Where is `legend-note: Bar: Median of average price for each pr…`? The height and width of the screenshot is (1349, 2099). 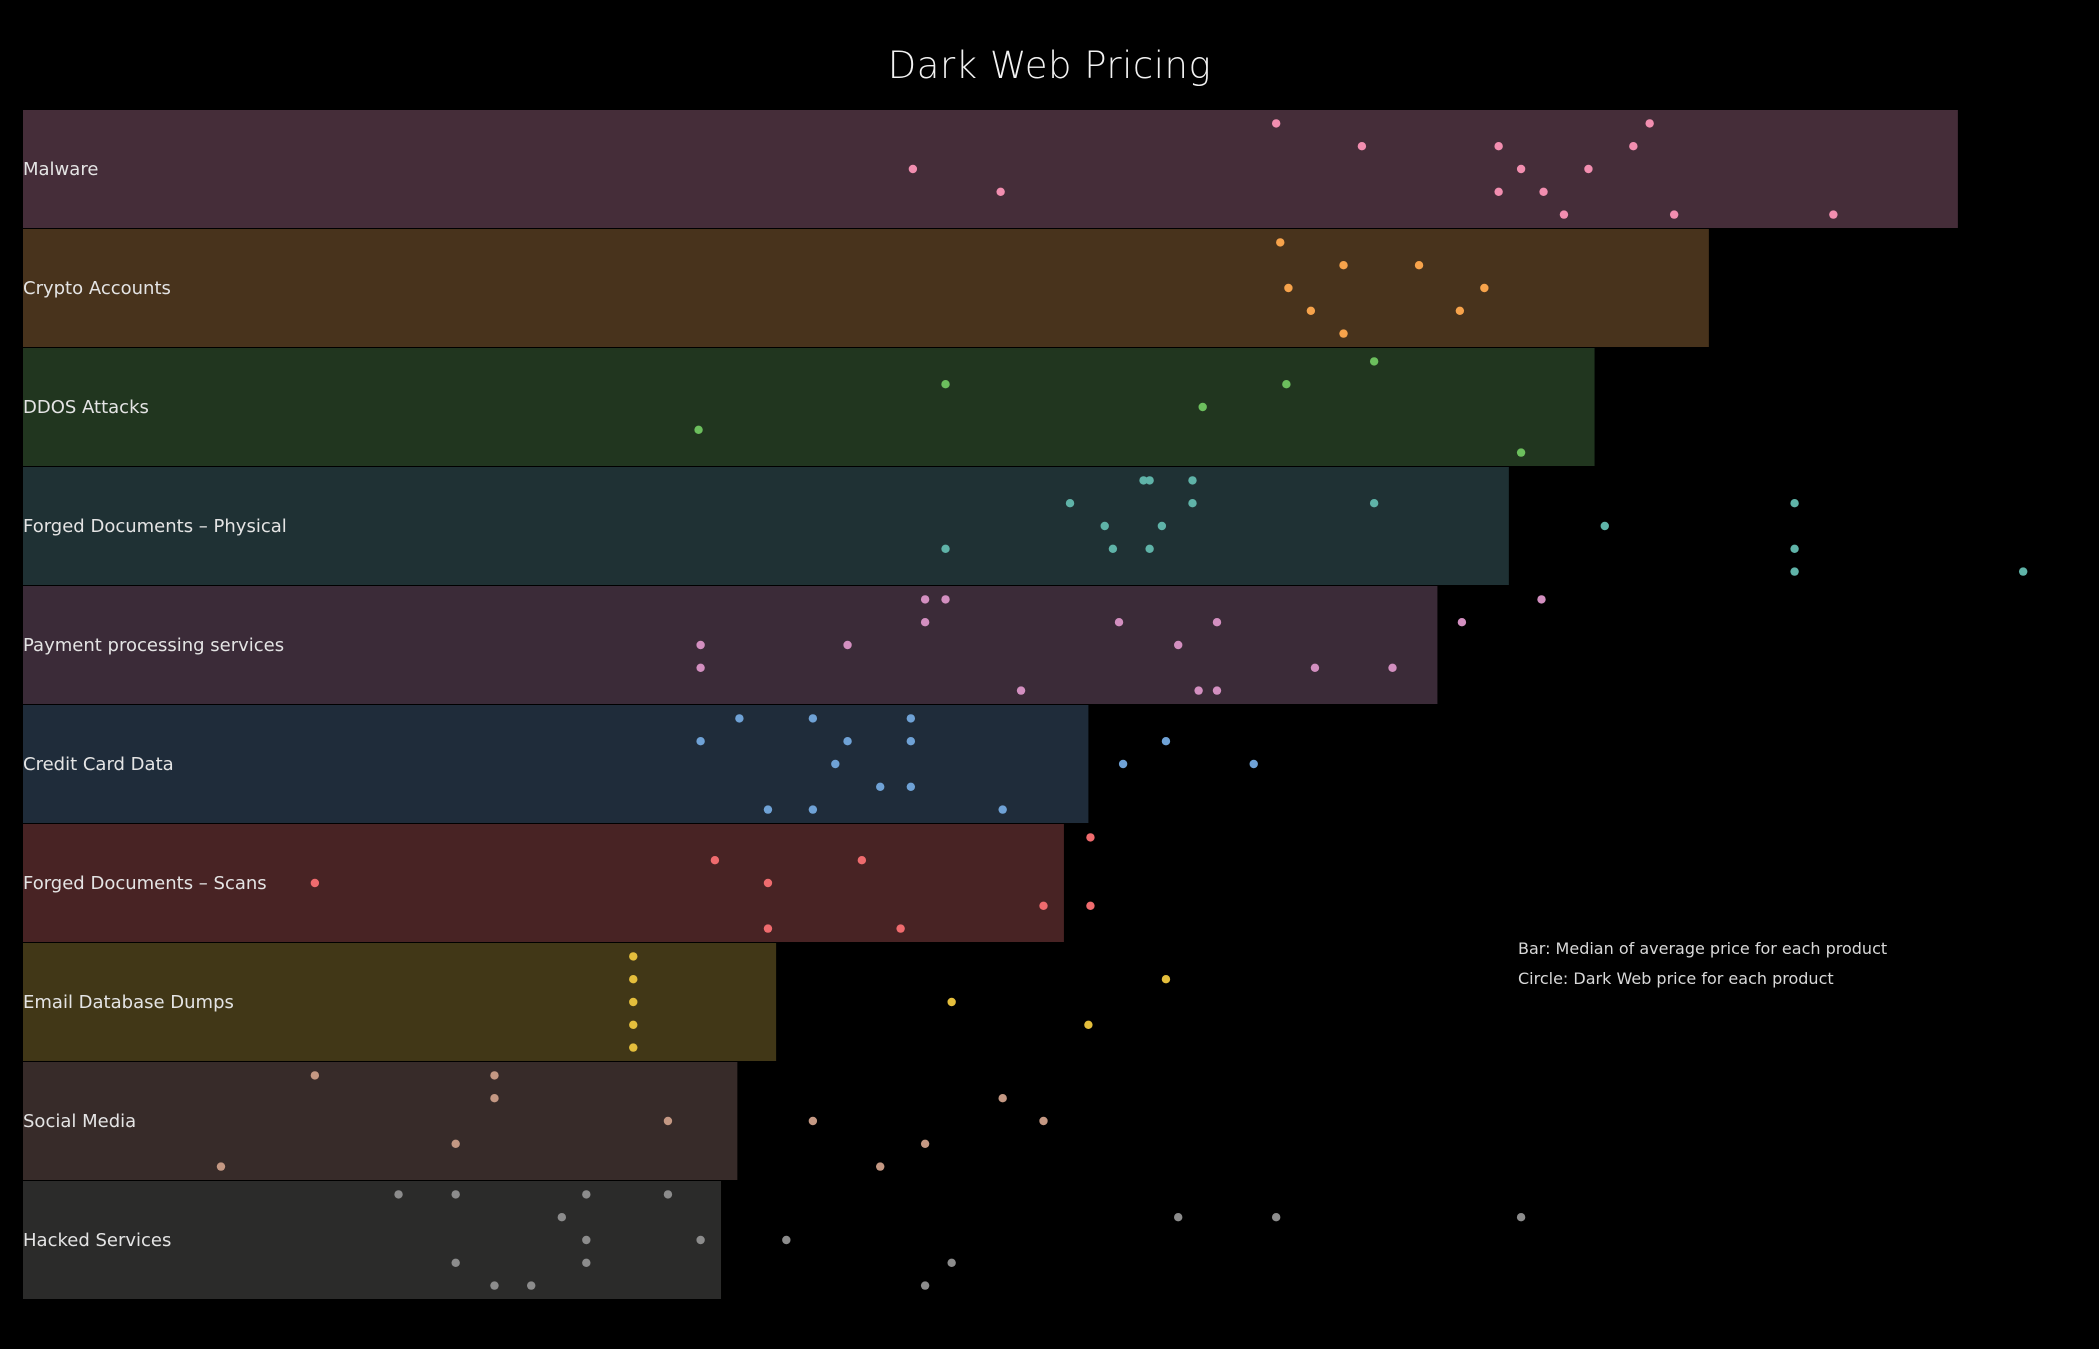 legend-note: Bar: Median of average price for each pr… is located at coordinates (1702, 964).